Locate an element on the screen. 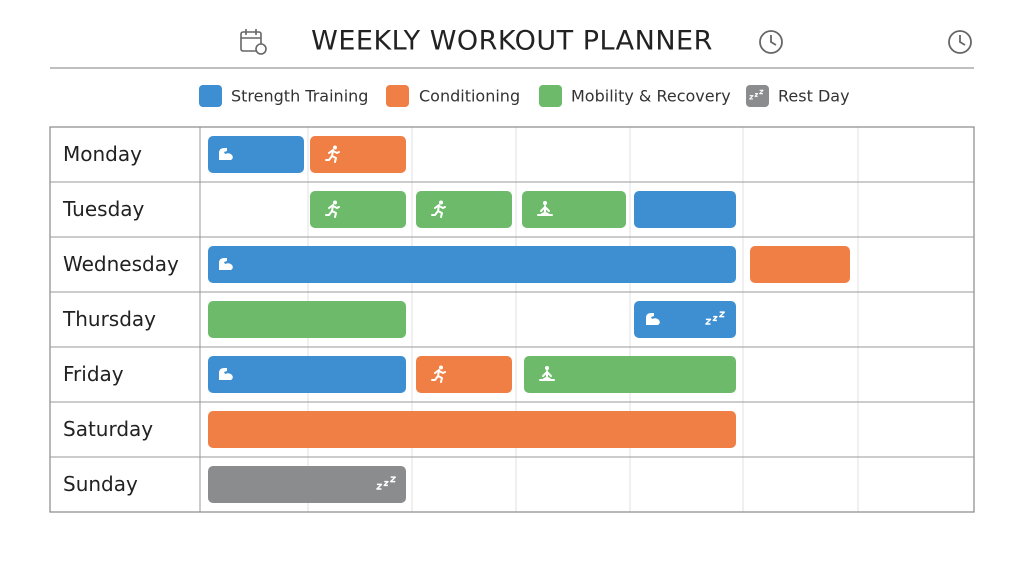 This screenshot has width=1024, height=563. day-label: Friday is located at coordinates (93, 374).